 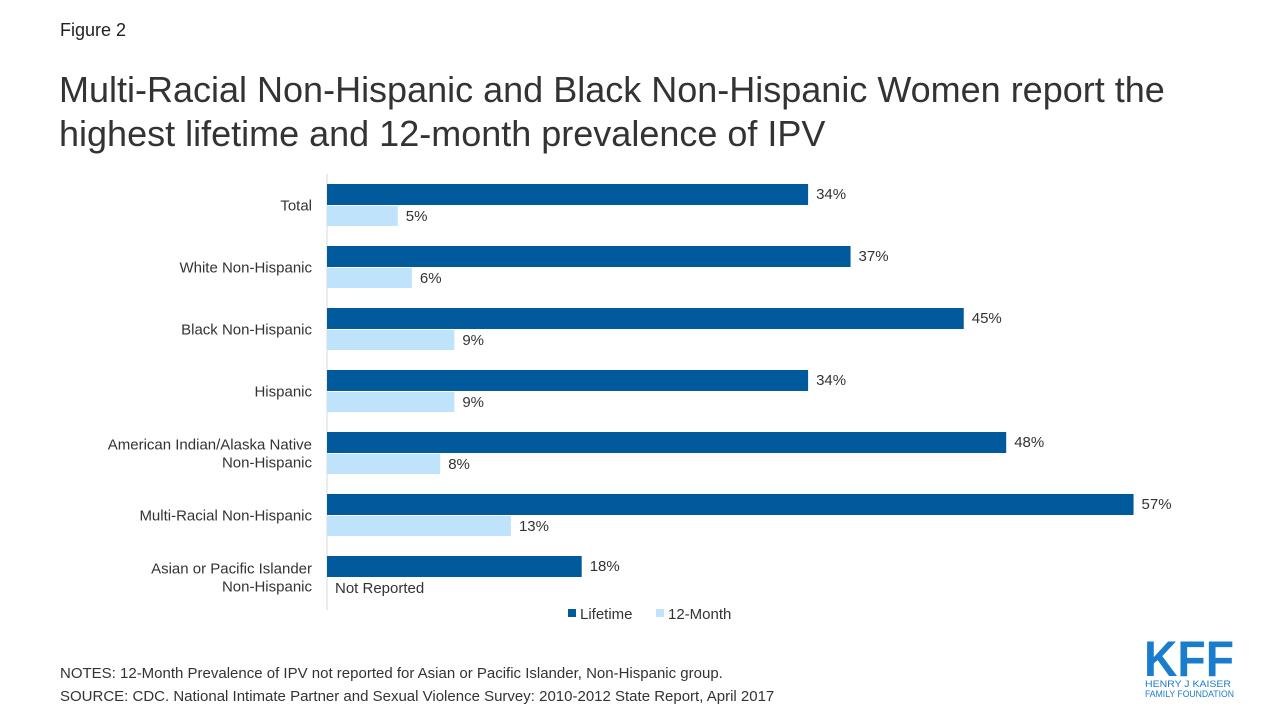 I want to click on category-label: Multi-Racial Non-Hispanic, so click(x=225, y=516).